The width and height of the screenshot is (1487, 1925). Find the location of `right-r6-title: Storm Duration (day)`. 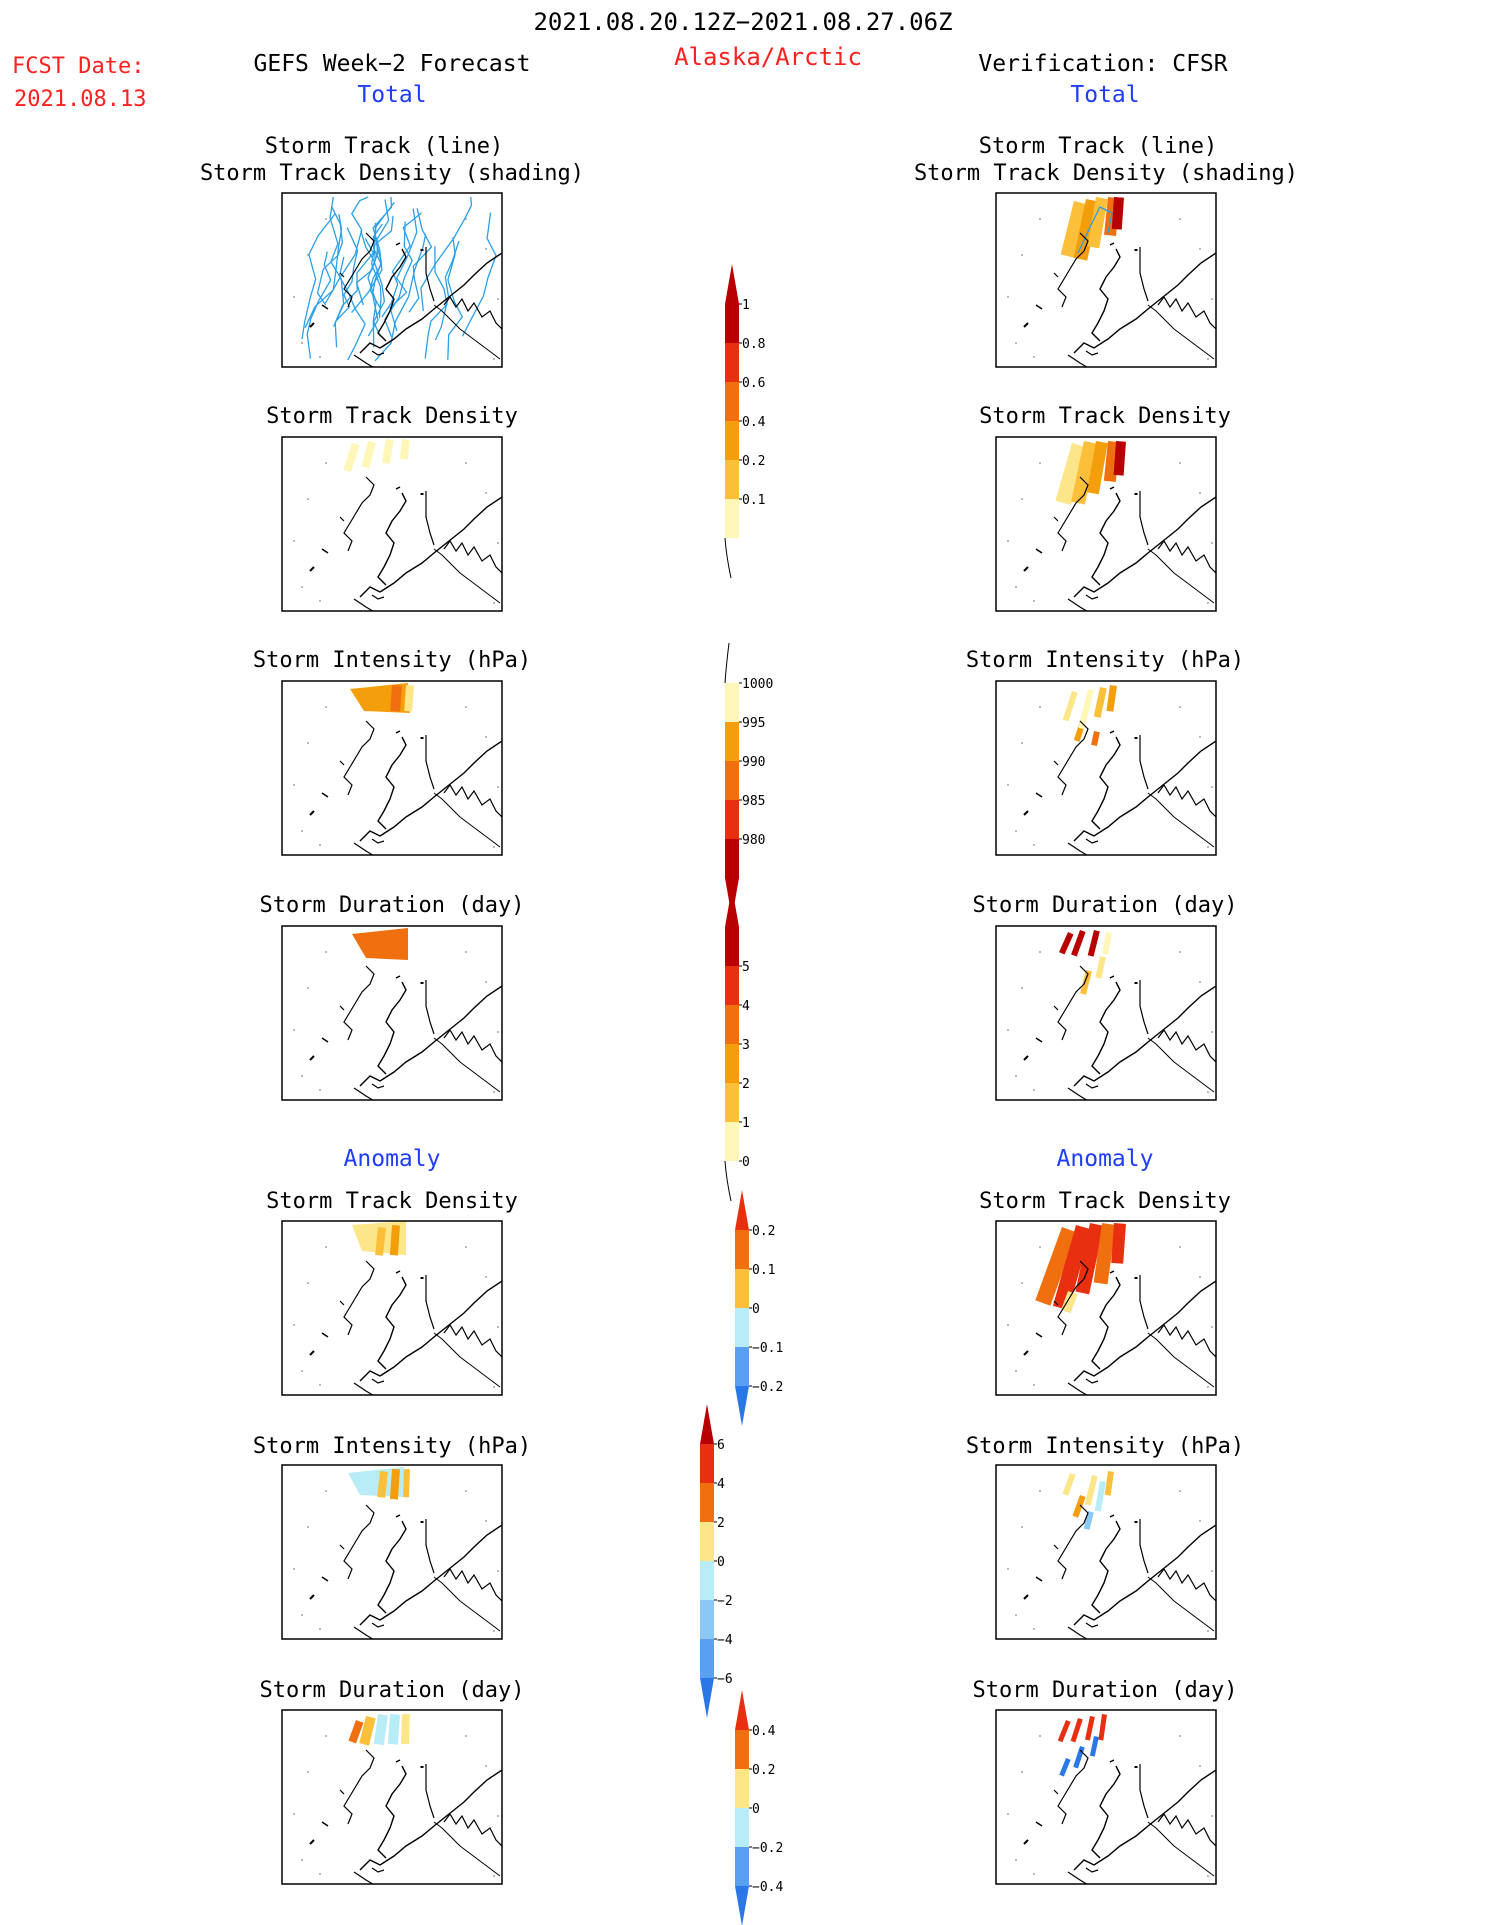

right-r6-title: Storm Duration (day) is located at coordinates (1105, 1690).